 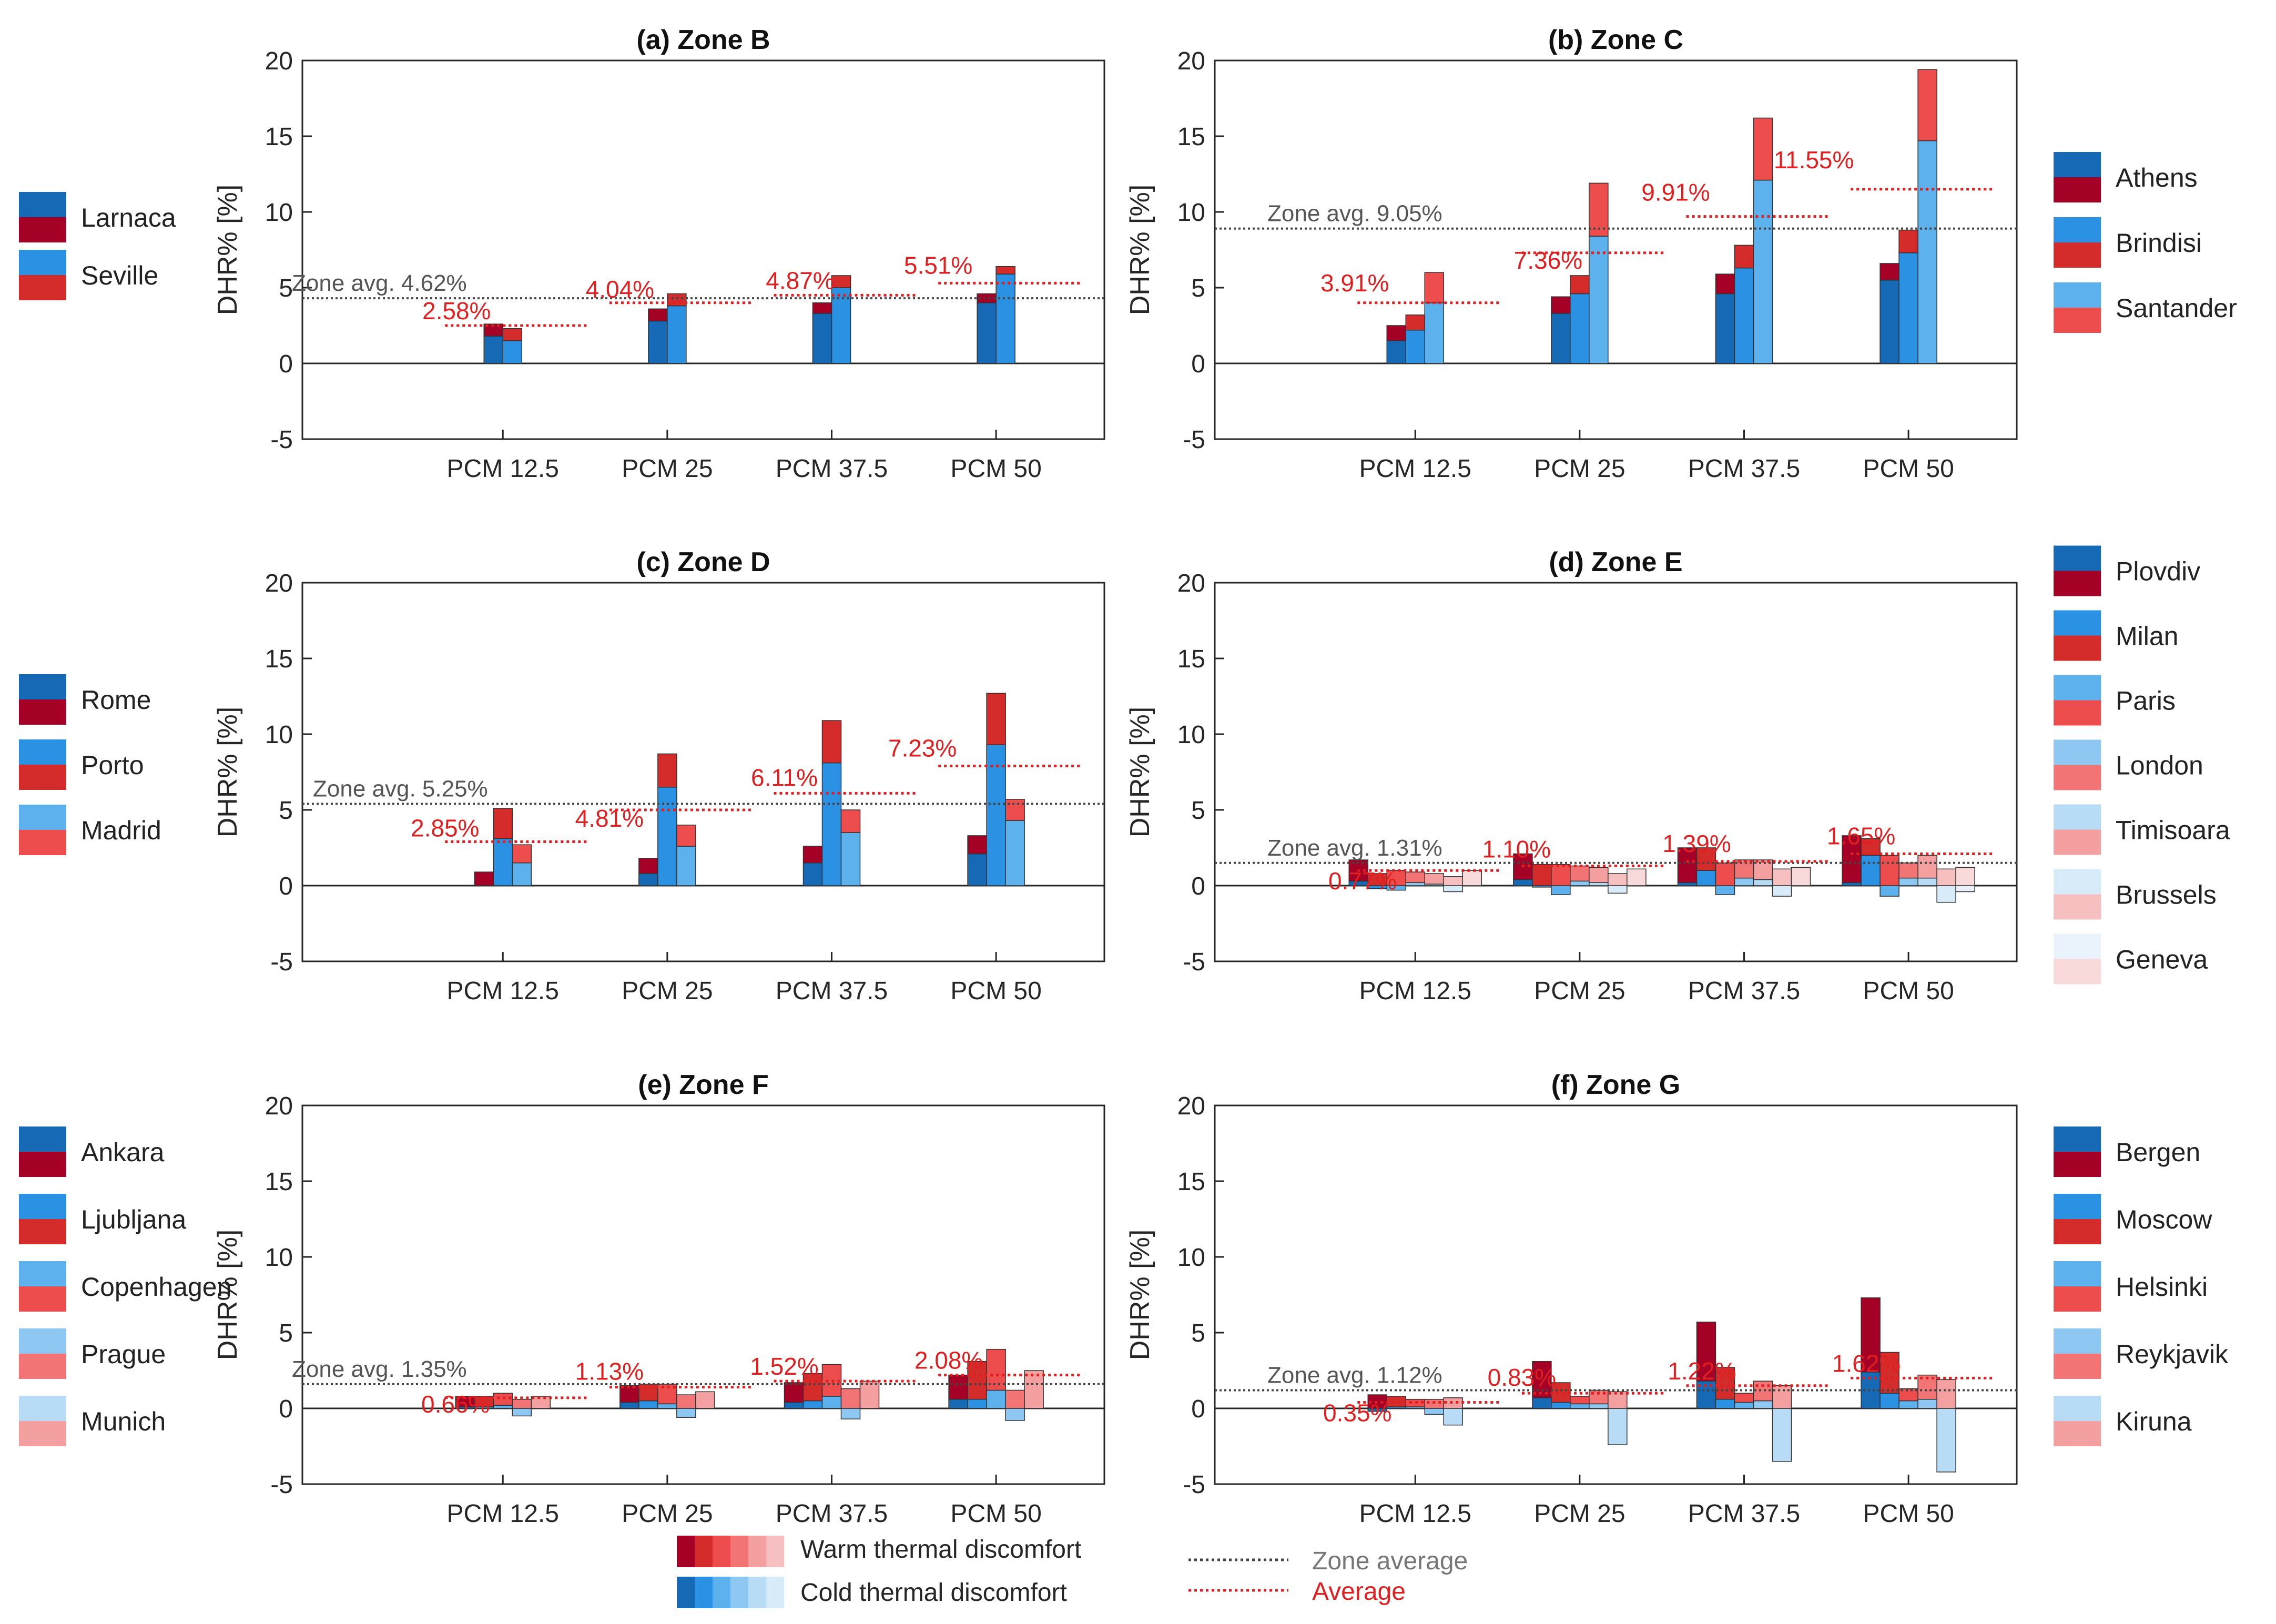 What do you see at coordinates (123, 1354) in the screenshot?
I see `legend-city-label: Prague` at bounding box center [123, 1354].